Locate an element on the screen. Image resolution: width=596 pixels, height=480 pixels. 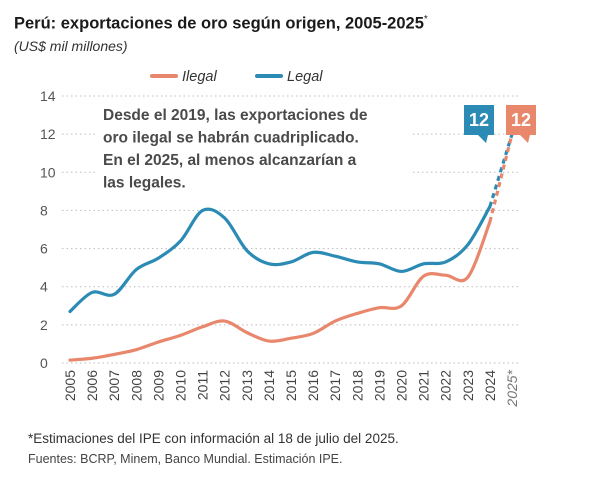
annotation-line: oro ilegal se habrán cuadriplicado. is located at coordinates (231, 138).